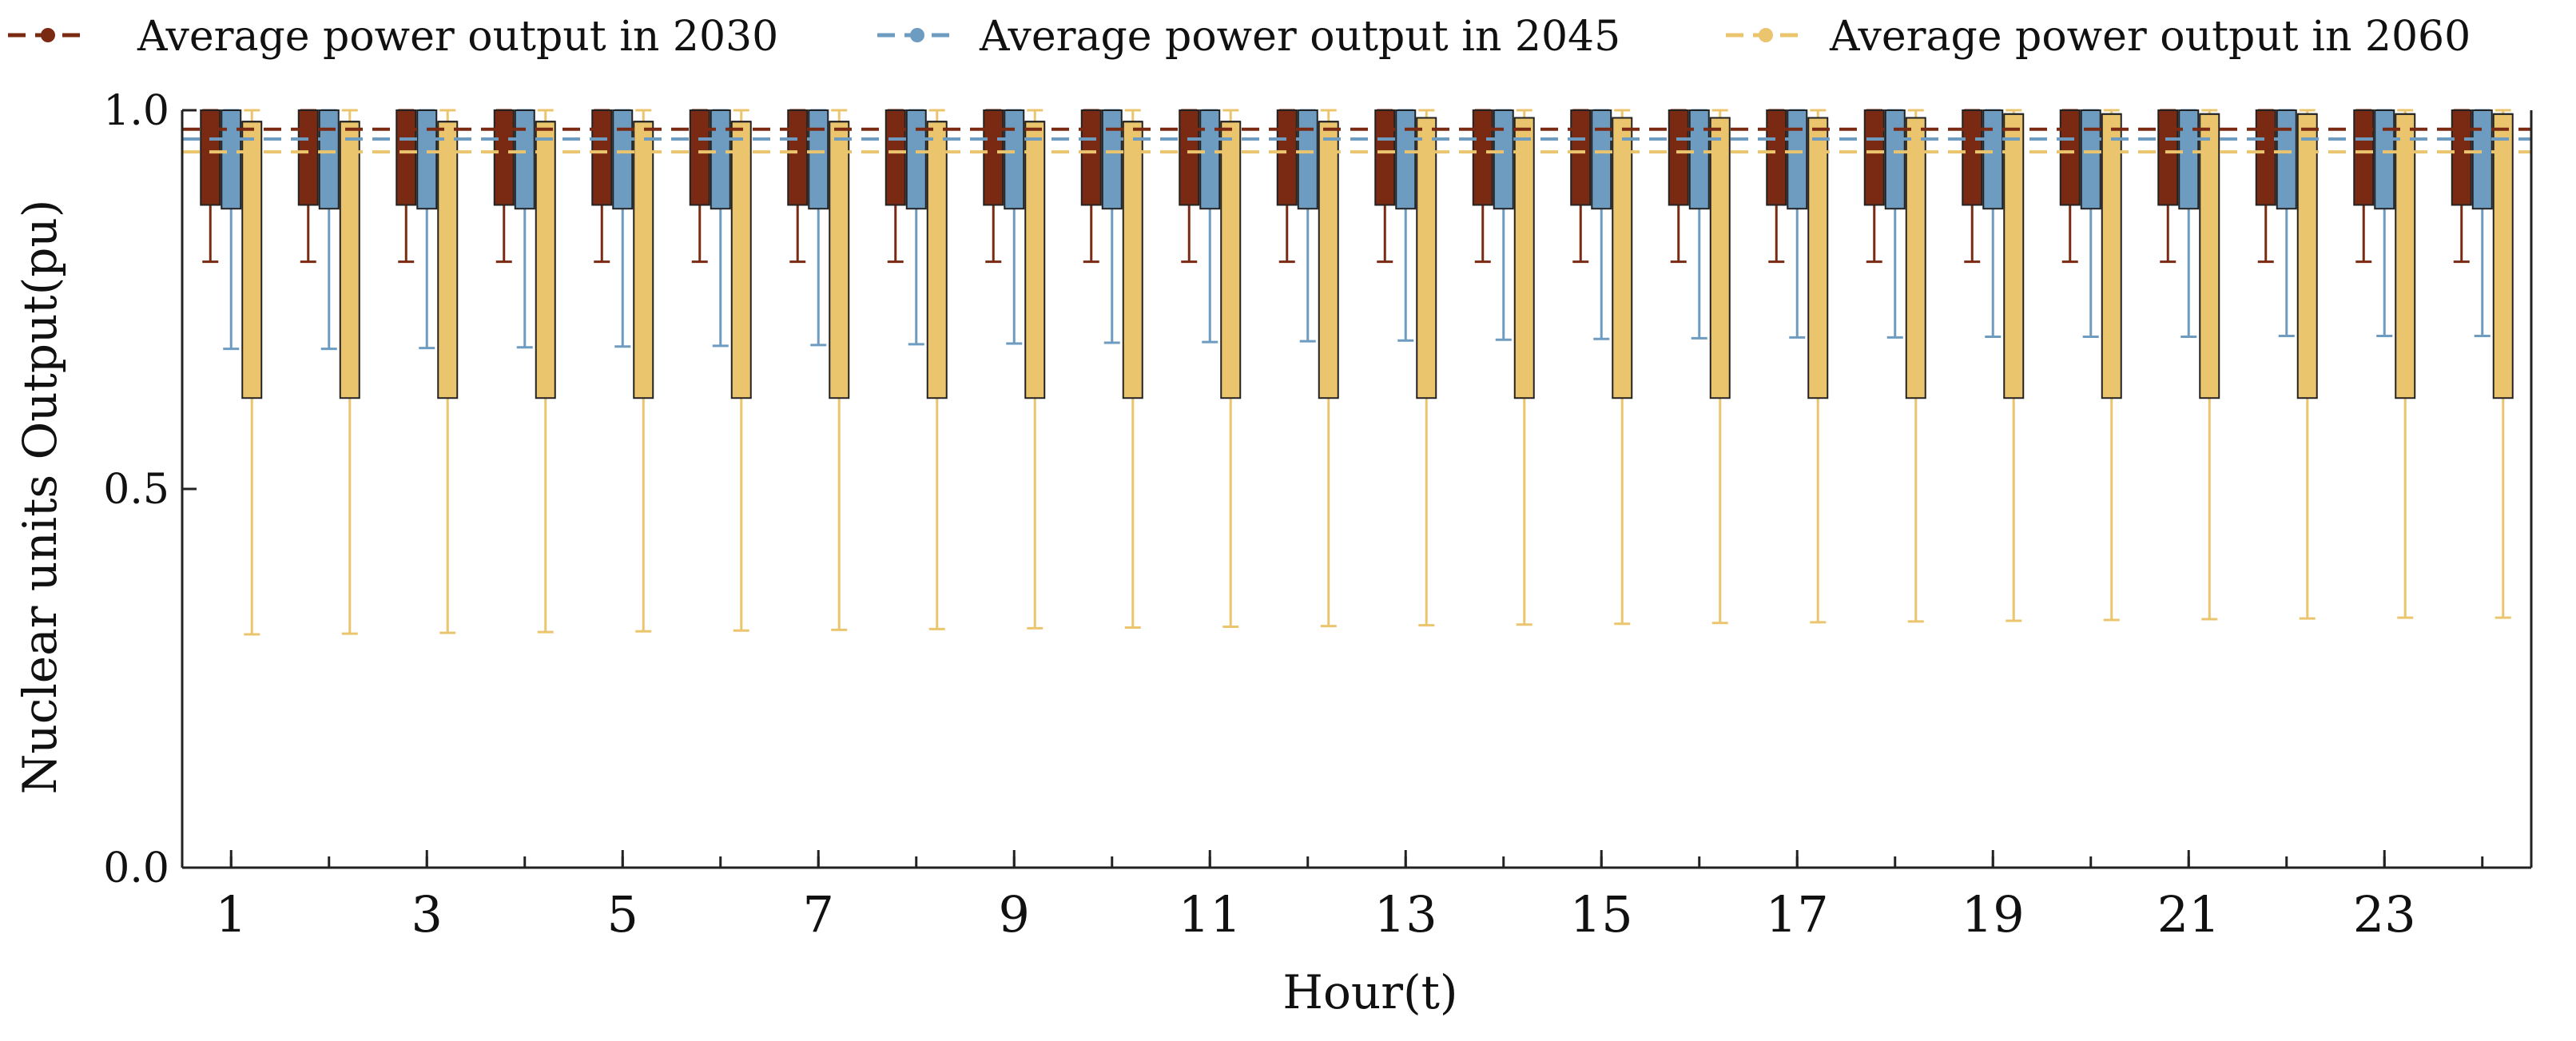 Image resolution: width=2576 pixels, height=1041 pixels. What do you see at coordinates (427, 914) in the screenshot?
I see `x-tick-label-3: 3` at bounding box center [427, 914].